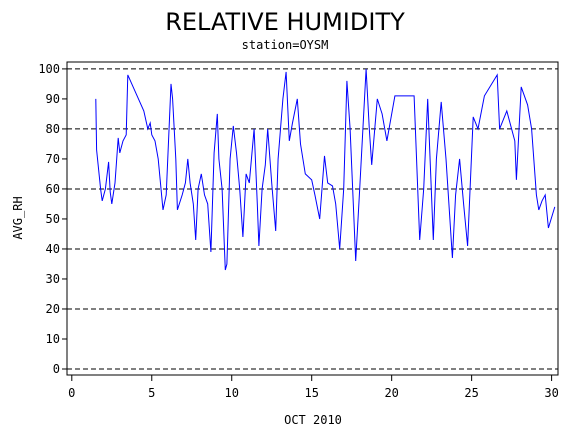 The height and width of the screenshot is (430, 570). Describe the element at coordinates (53, 129) in the screenshot. I see `y-tick-label: 80` at that location.